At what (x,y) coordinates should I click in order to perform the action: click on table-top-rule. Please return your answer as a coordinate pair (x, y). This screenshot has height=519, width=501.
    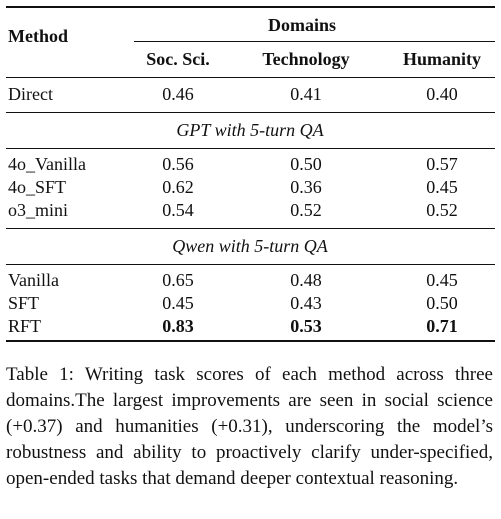
    Looking at the image, I should click on (250, 7).